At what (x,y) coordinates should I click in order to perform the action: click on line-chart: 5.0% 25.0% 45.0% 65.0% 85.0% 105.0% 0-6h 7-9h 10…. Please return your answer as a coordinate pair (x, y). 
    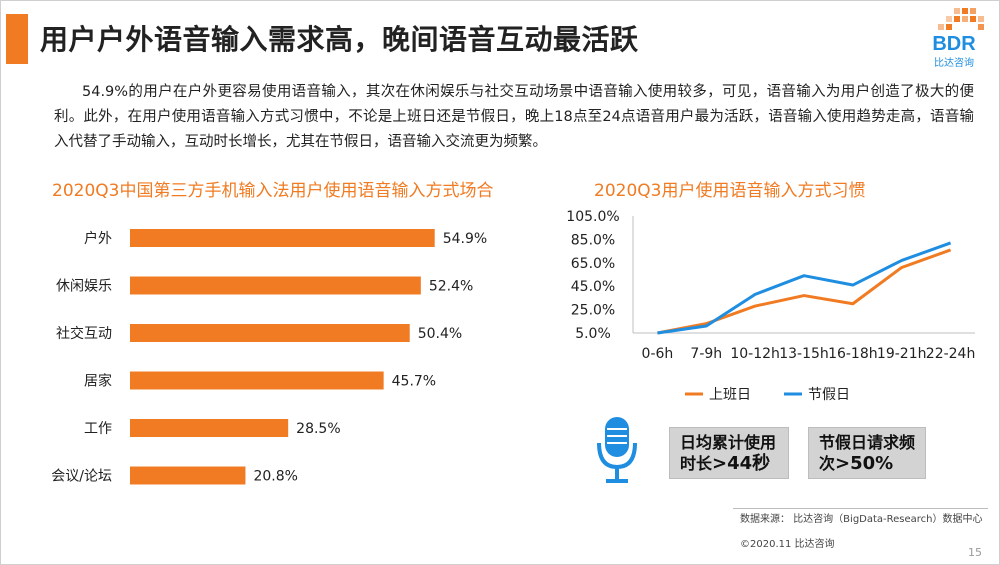
    Looking at the image, I should click on (771, 306).